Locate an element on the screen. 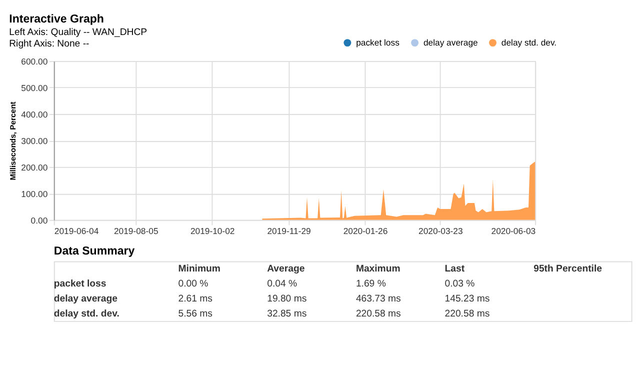  y-tick-label: 100.00 is located at coordinates (34, 193).